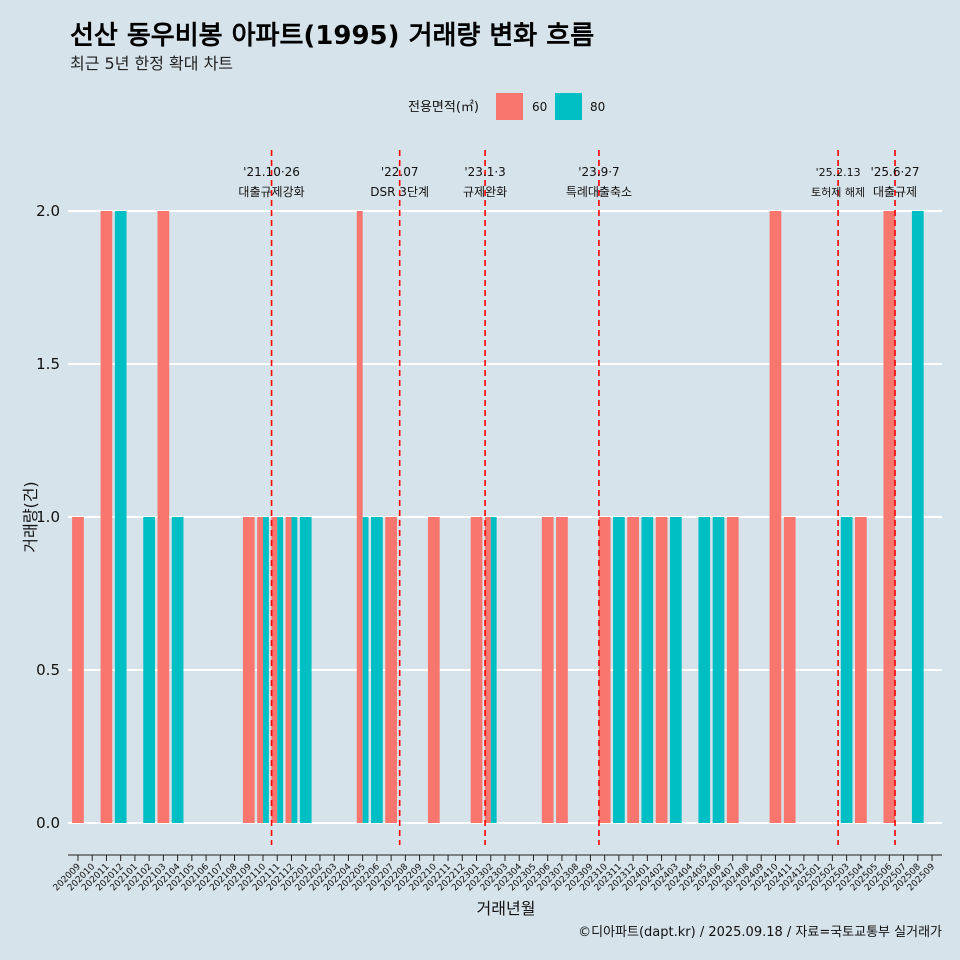  What do you see at coordinates (895, 192) in the screenshot?
I see `event-name-label: 대출규제` at bounding box center [895, 192].